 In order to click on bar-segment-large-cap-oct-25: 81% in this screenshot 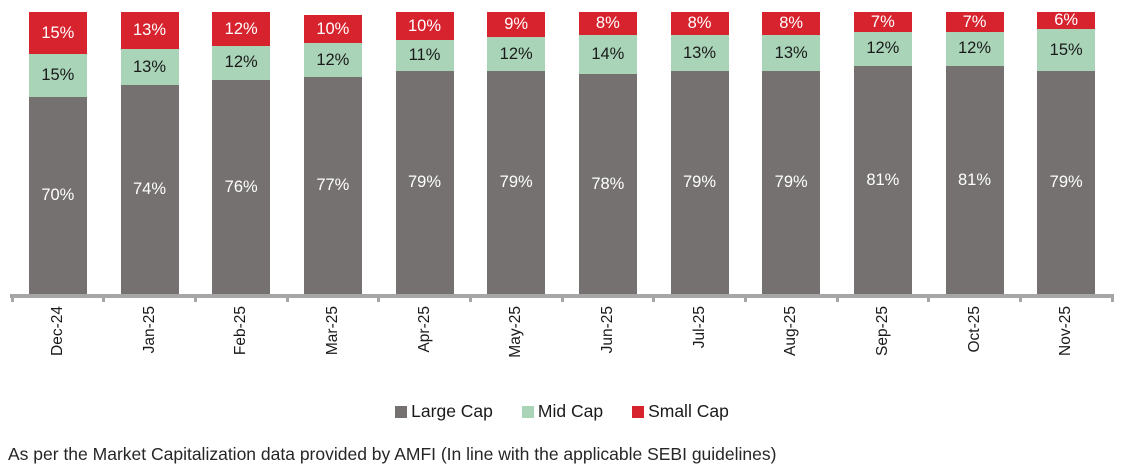, I will do `click(974, 179)`.